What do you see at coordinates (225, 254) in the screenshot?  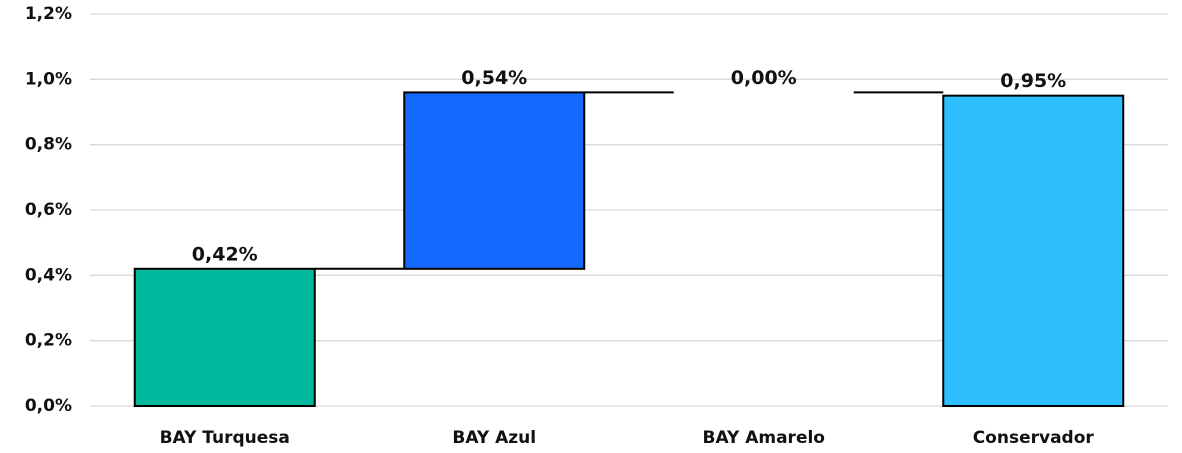 I see `data-label: 0,42%` at bounding box center [225, 254].